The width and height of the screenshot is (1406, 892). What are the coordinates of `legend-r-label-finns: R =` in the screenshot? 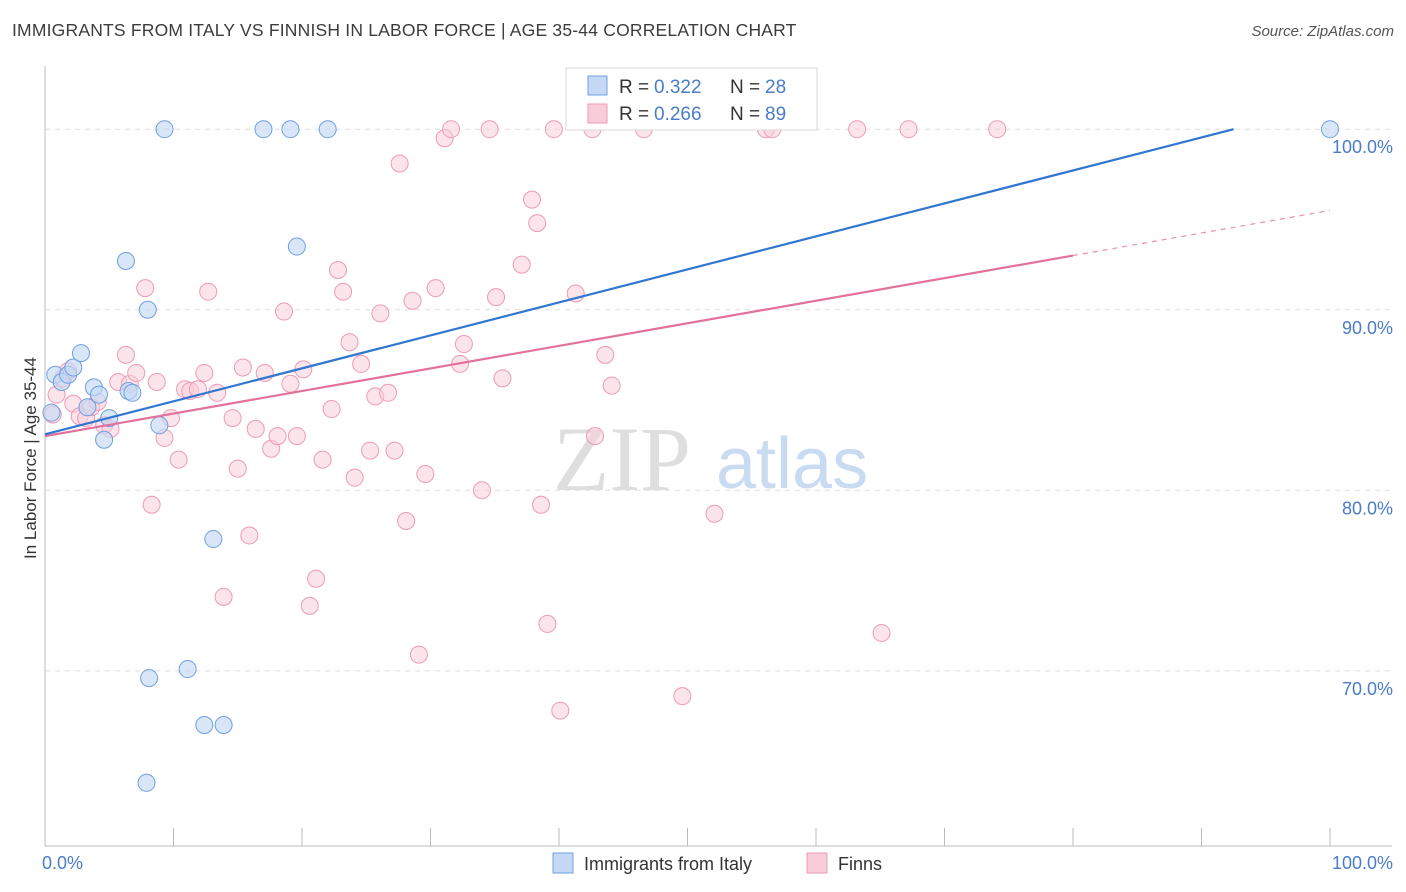 It's located at (634, 114).